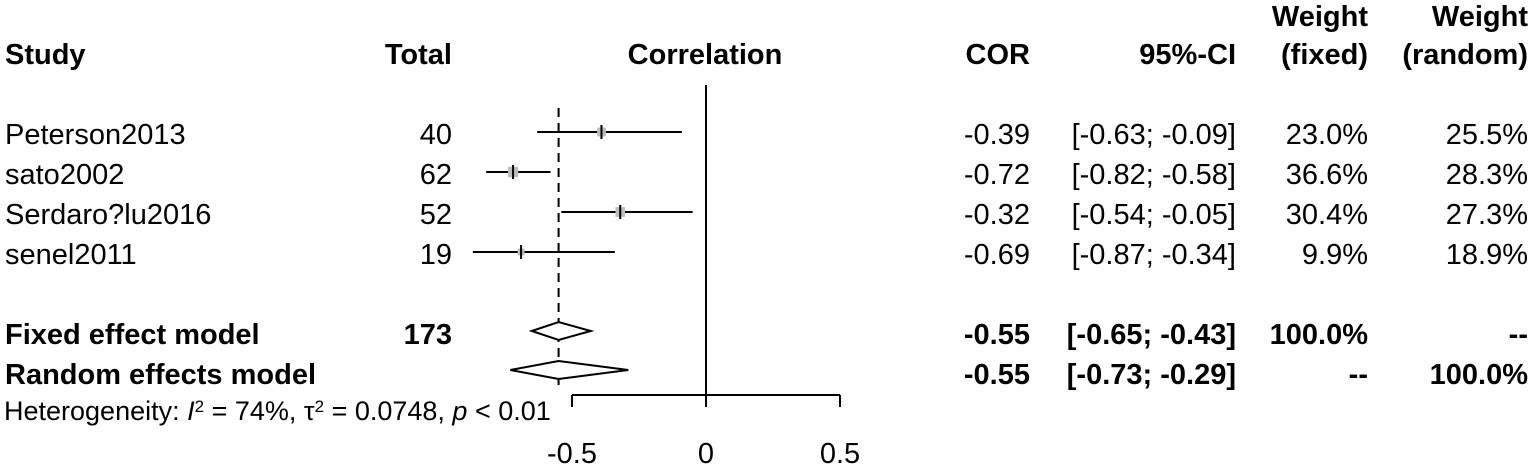  What do you see at coordinates (1151, 375) in the screenshot?
I see `random-ci: [-0.73; -0.29]` at bounding box center [1151, 375].